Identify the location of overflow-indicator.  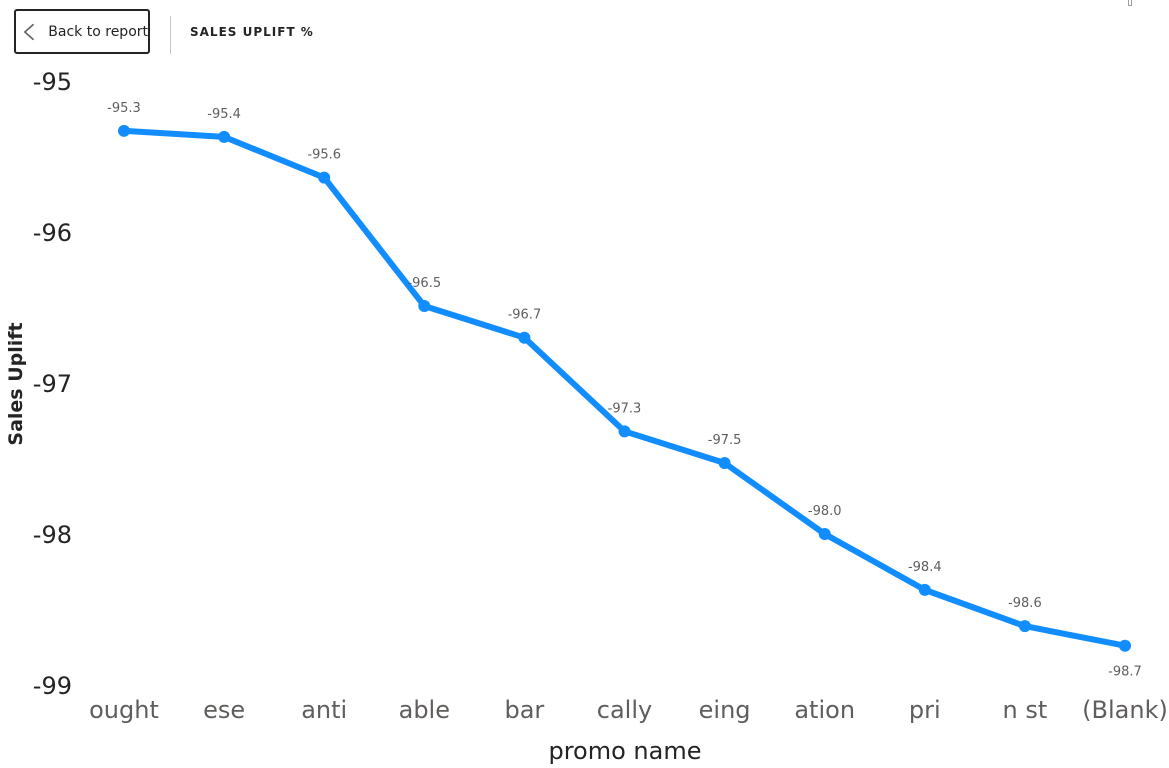
(1130, 3).